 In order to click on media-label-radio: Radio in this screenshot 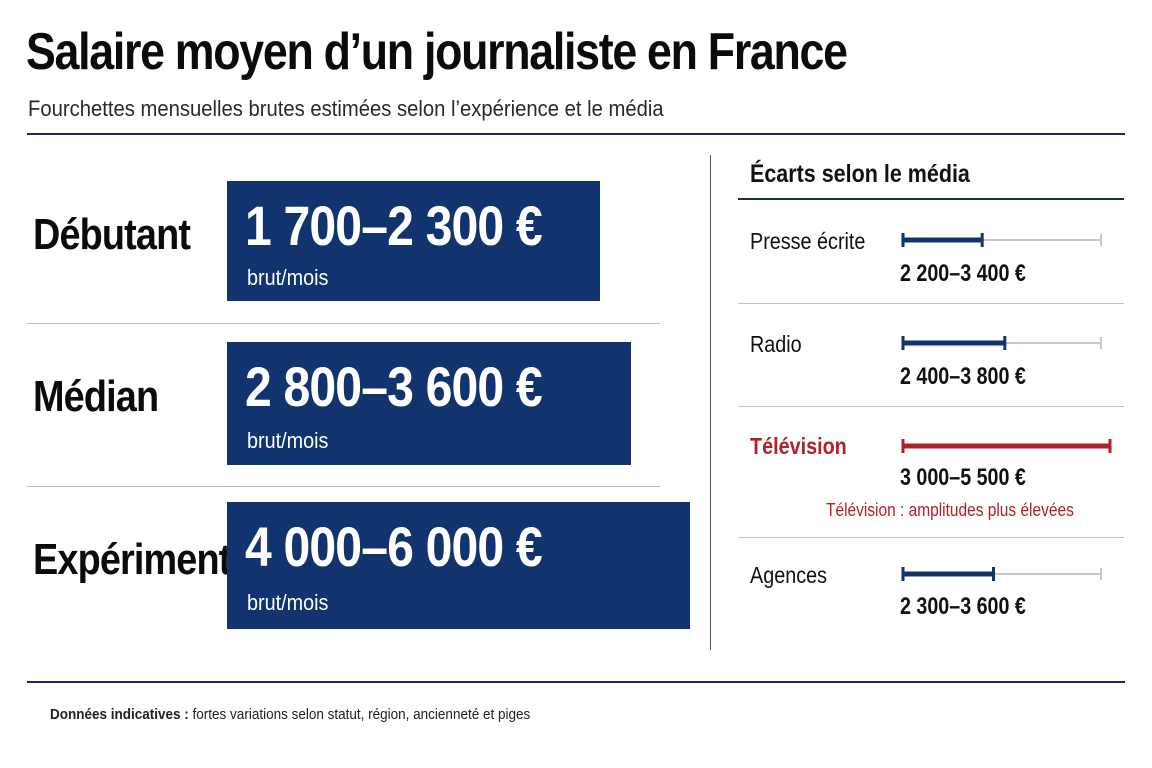, I will do `click(776, 344)`.